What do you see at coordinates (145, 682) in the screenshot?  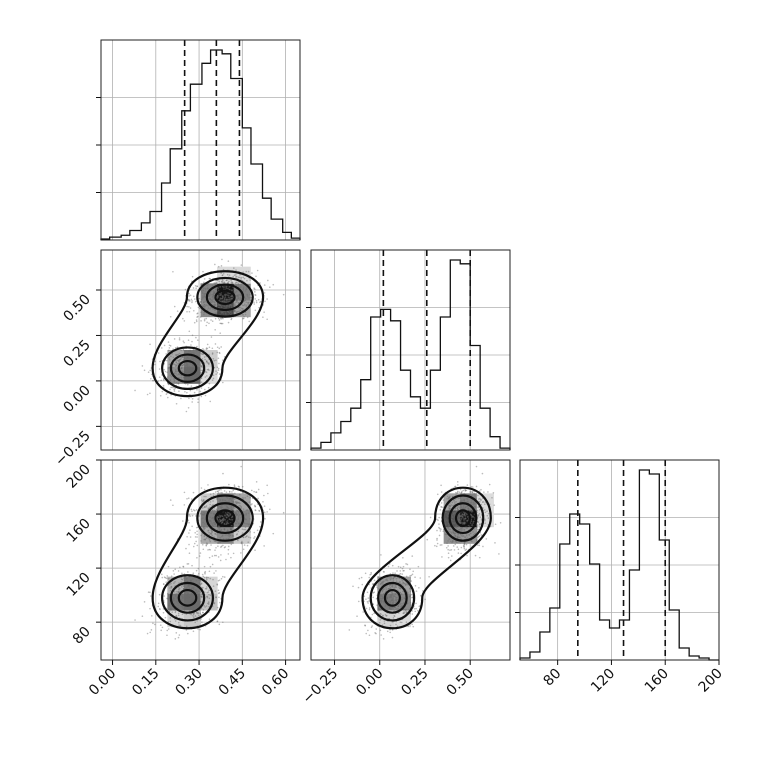 I see `x-tick-label-a-1: 0.15` at bounding box center [145, 682].